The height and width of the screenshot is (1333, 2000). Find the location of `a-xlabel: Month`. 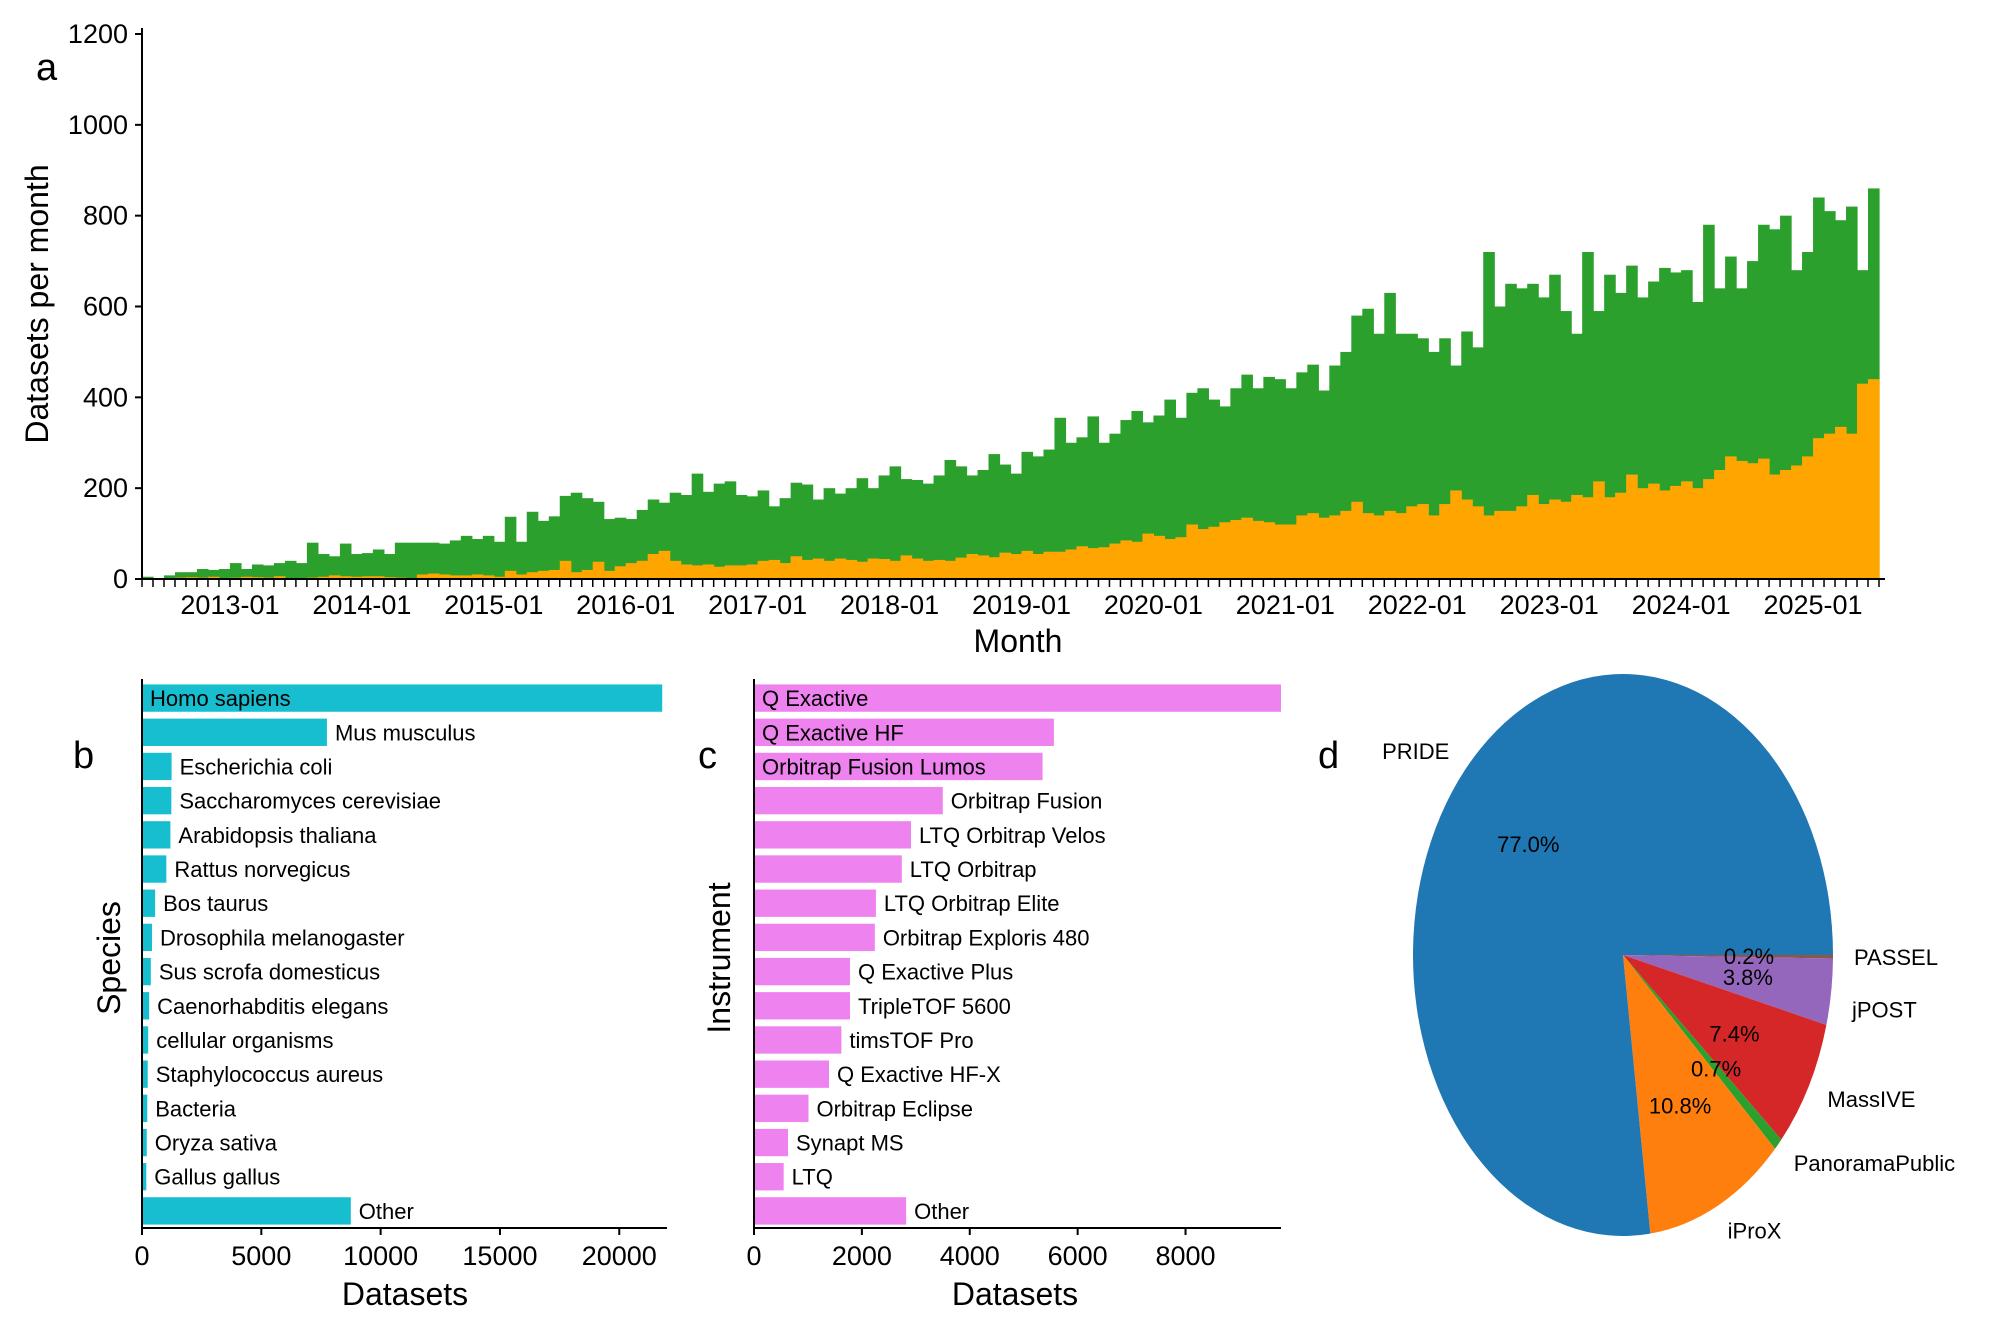

a-xlabel: Month is located at coordinates (1018, 641).